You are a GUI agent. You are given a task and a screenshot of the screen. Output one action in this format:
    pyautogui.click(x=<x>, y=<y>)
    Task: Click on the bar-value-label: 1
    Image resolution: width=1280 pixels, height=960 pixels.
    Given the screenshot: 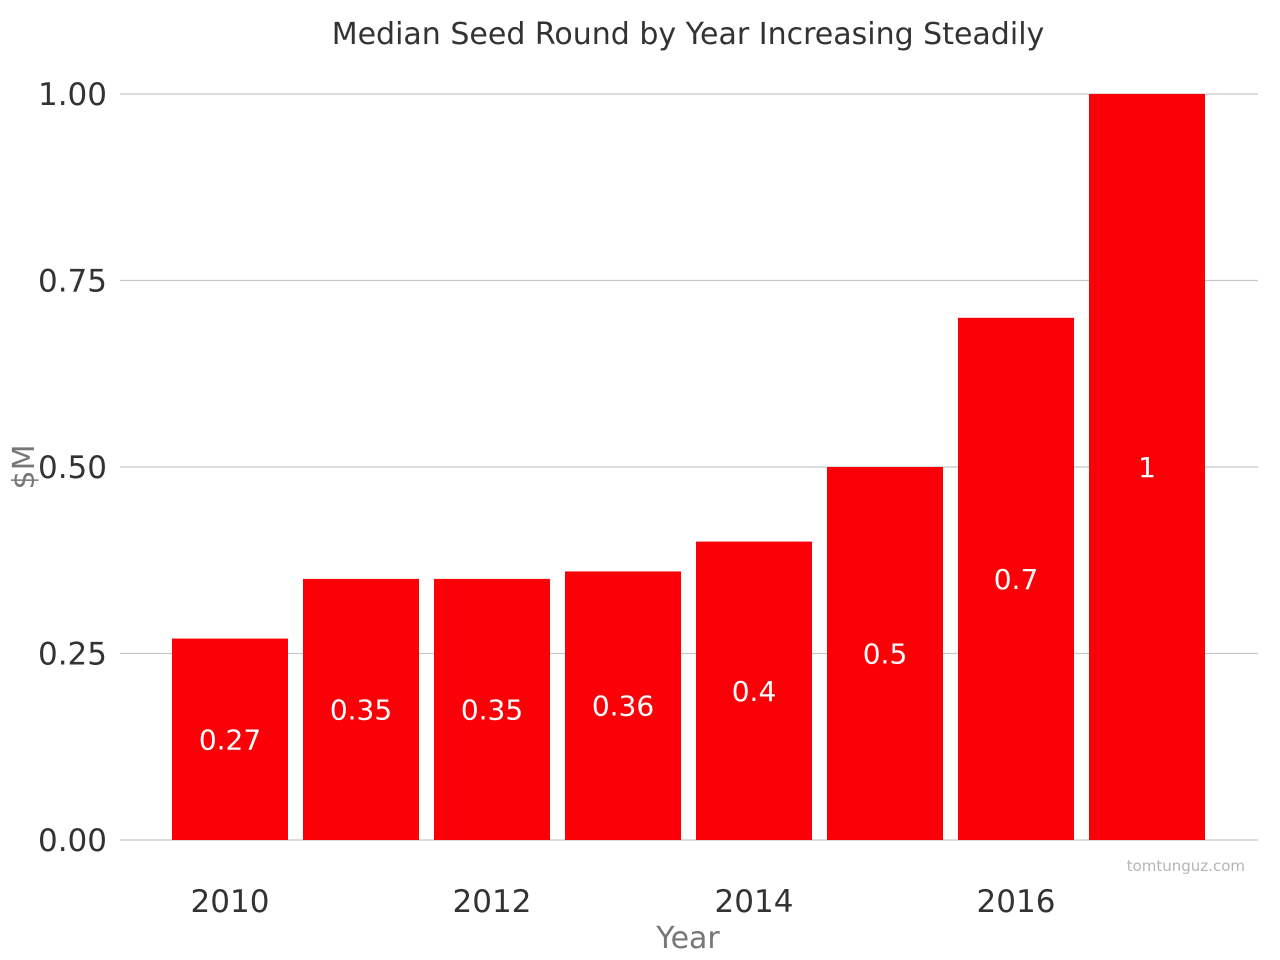 What is the action you would take?
    pyautogui.click(x=1147, y=467)
    